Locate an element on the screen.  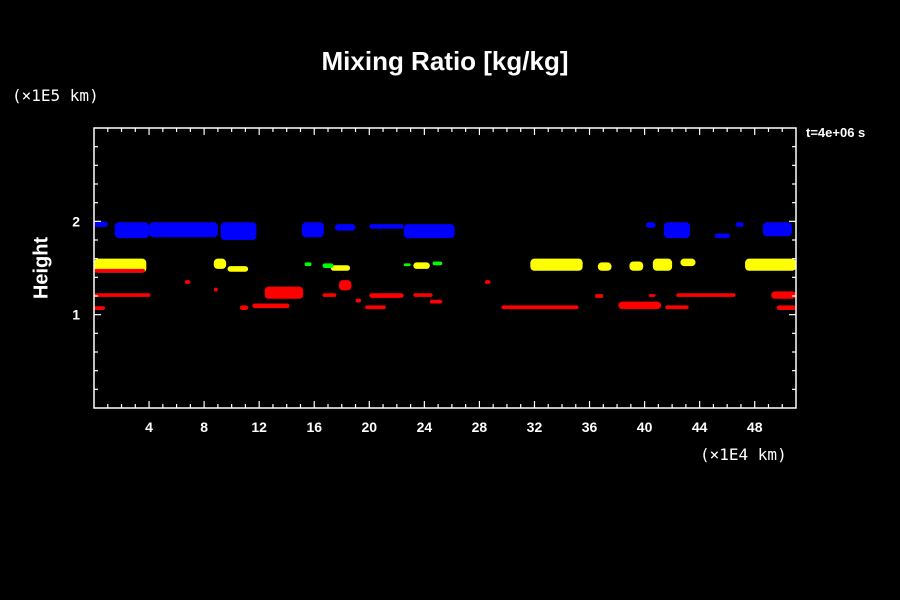
x-tick-label-20: 20 is located at coordinates (370, 427).